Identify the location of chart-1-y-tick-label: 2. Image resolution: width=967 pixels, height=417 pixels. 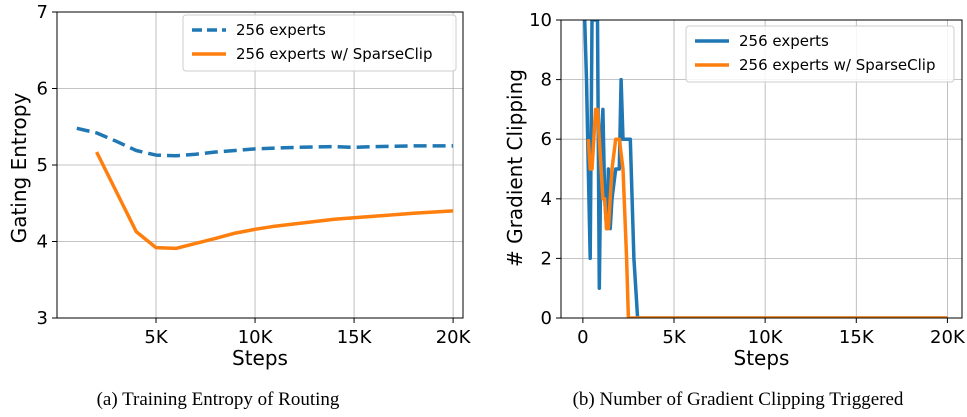
(546, 258).